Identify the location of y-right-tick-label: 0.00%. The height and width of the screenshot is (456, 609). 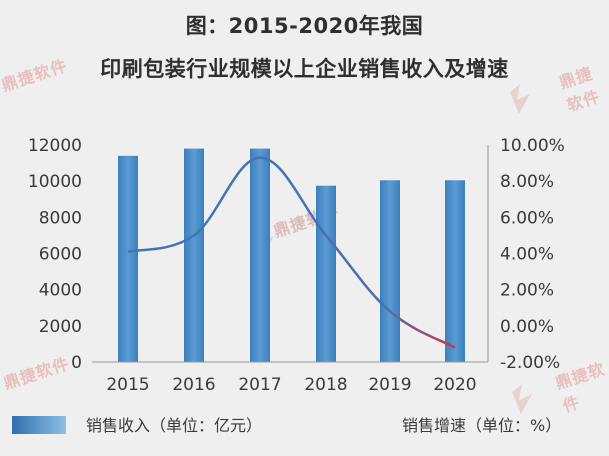
(527, 327).